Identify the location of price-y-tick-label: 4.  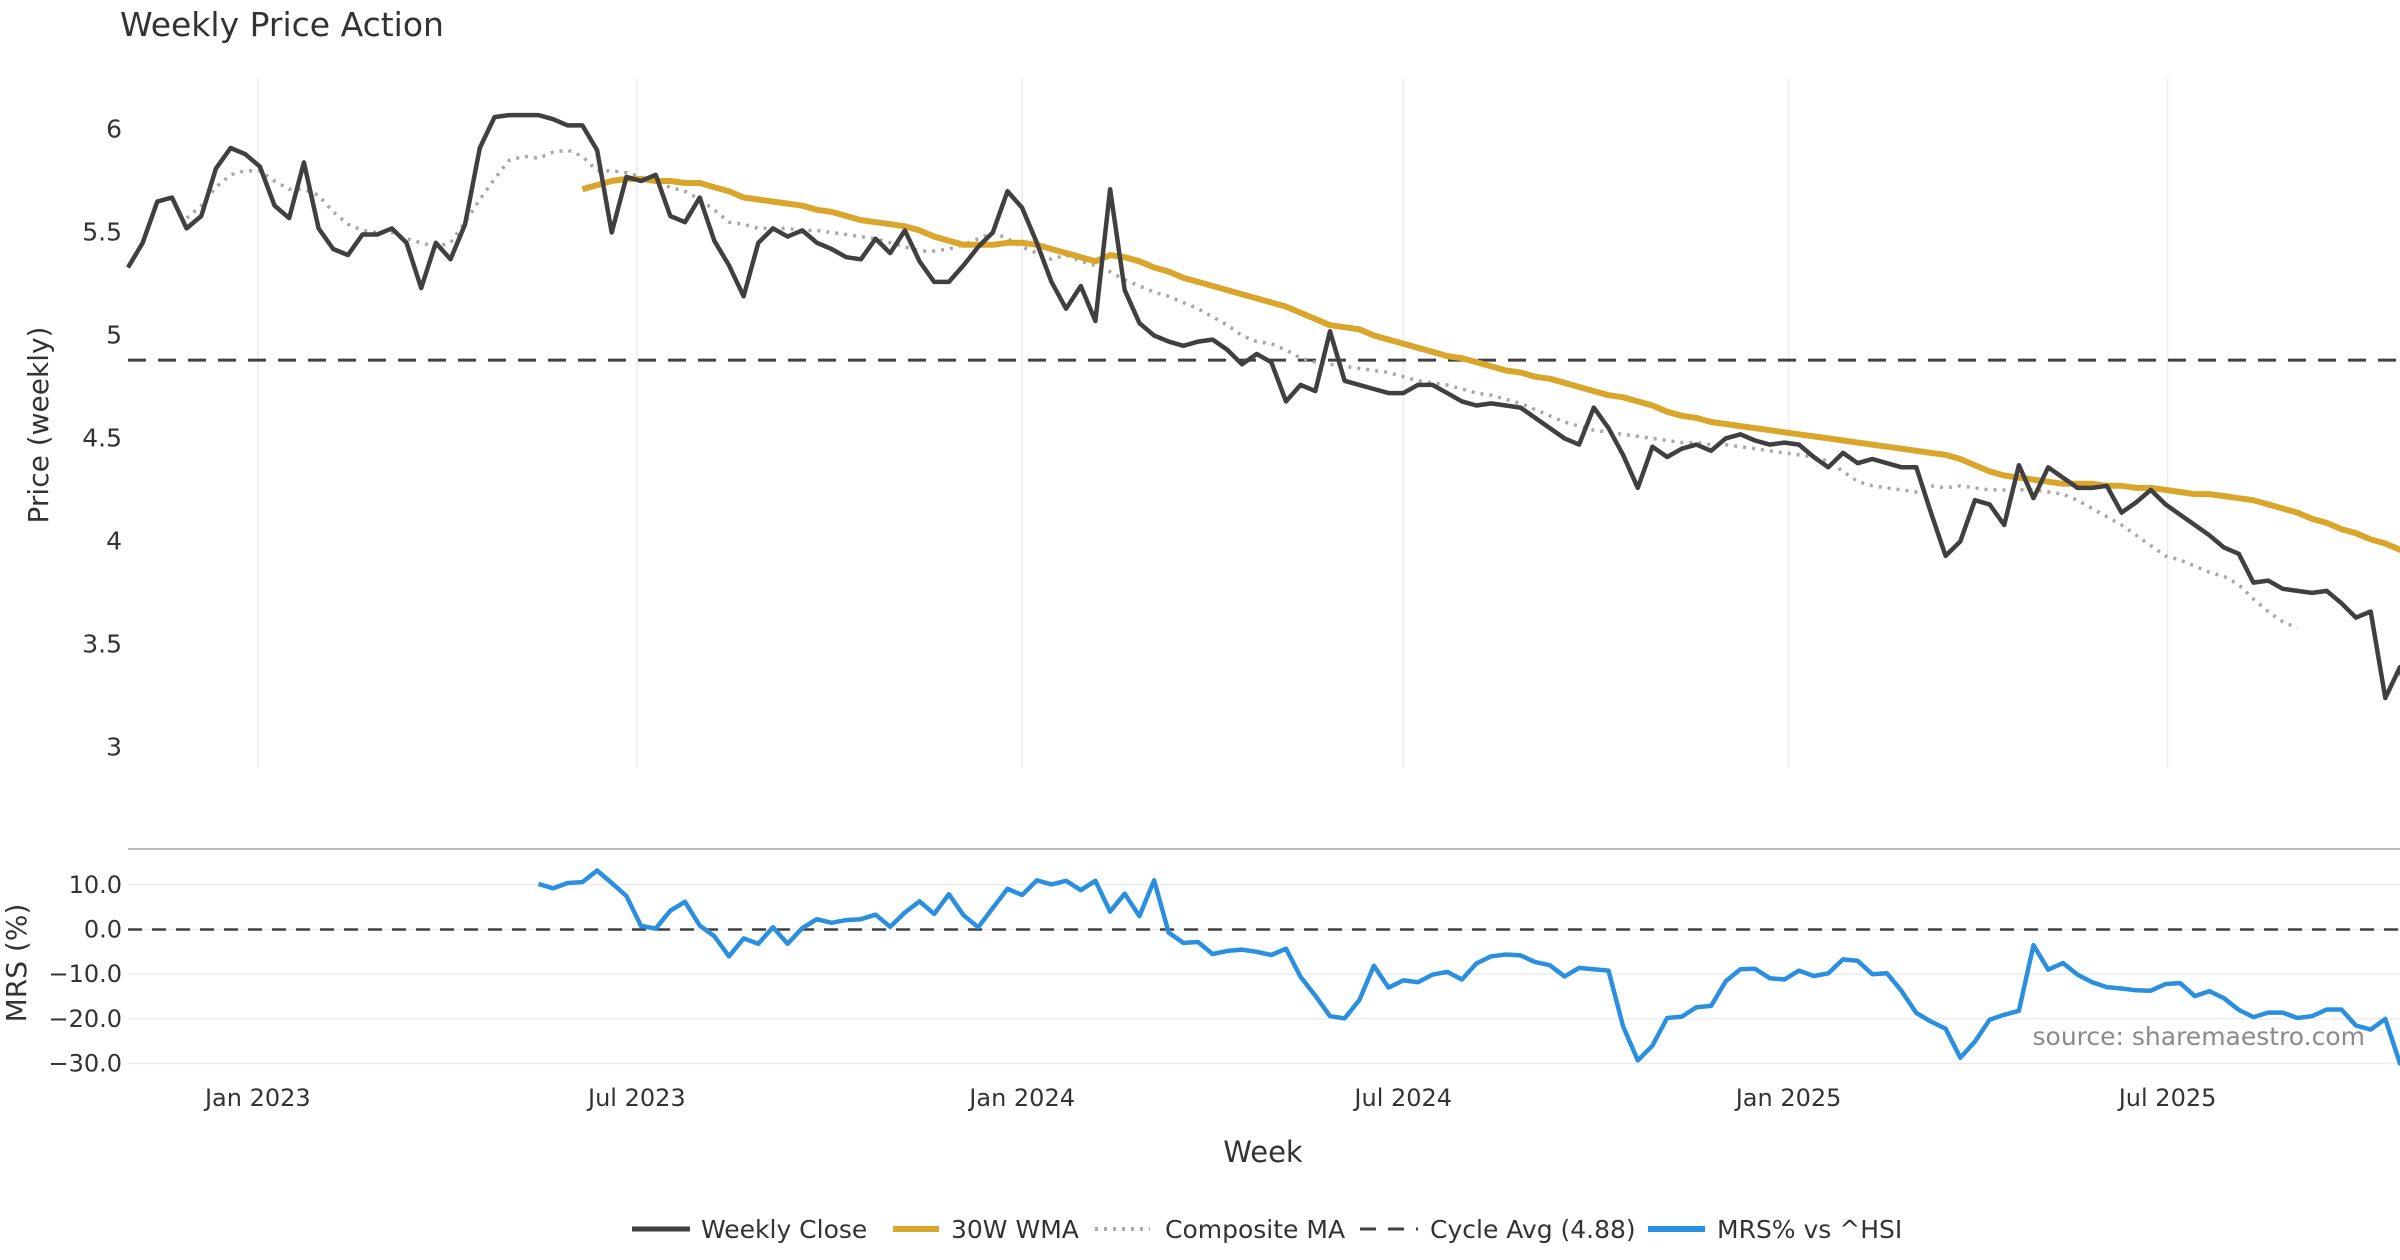
(114, 540).